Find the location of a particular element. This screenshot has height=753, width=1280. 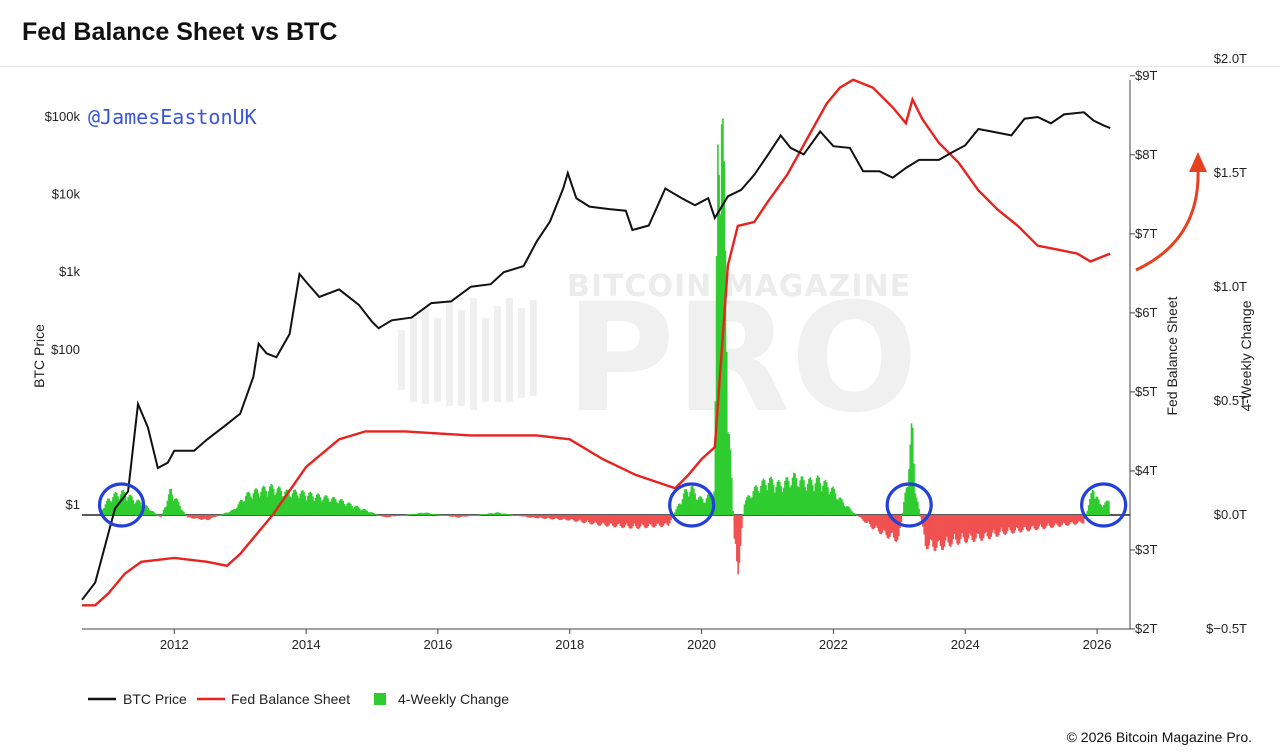

highlight-circle is located at coordinates (692, 505).